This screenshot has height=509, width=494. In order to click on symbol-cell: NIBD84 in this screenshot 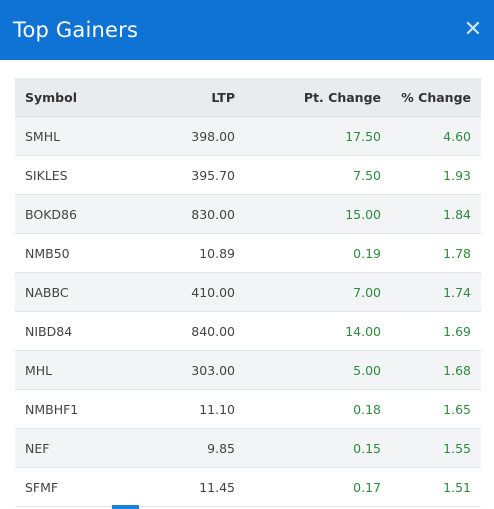, I will do `click(75, 331)`.